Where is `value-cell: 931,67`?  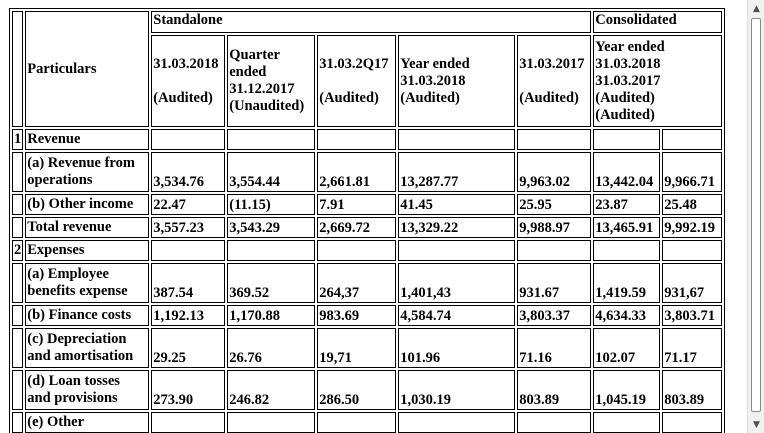 value-cell: 931,67 is located at coordinates (692, 283).